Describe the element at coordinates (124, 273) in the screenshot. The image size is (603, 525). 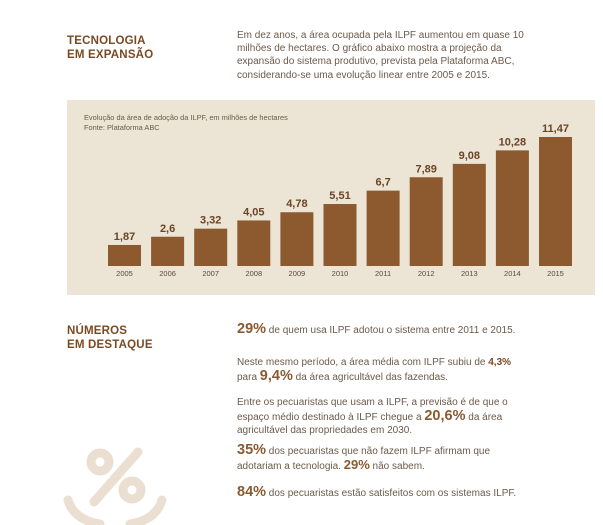
I see `chart-x-tick-label: 2005` at that location.